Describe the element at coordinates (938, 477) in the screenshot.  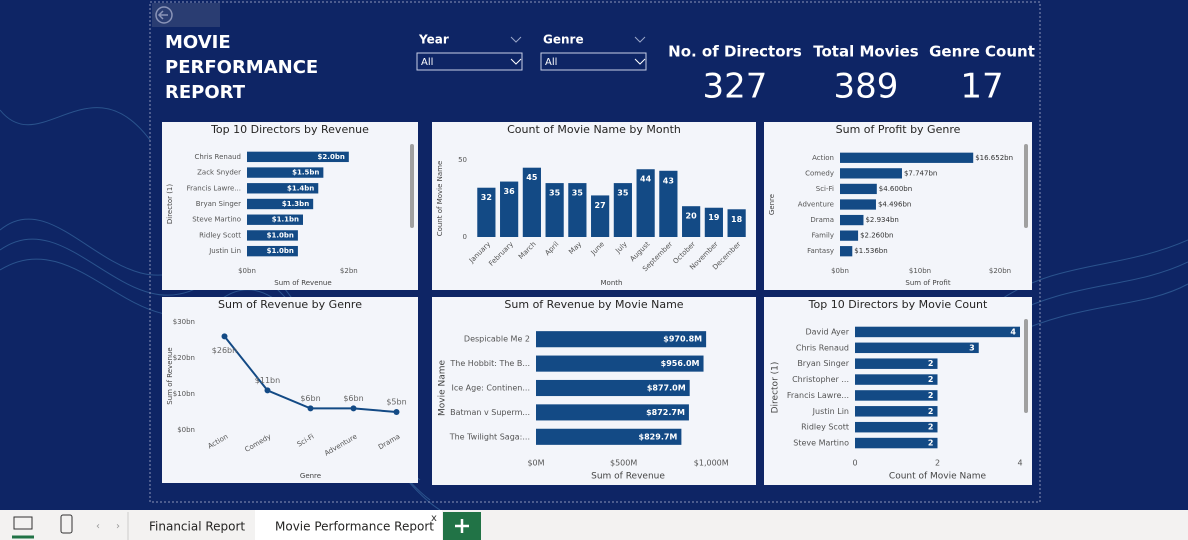
I see `x-axis-title: Count of Movie Name` at that location.